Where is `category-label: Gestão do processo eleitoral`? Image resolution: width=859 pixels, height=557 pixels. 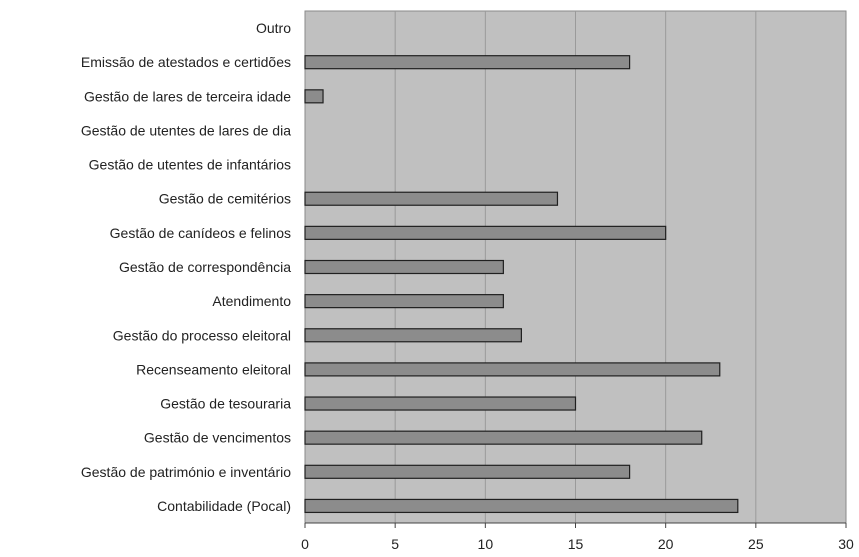
category-label: Gestão do processo eleitoral is located at coordinates (202, 335).